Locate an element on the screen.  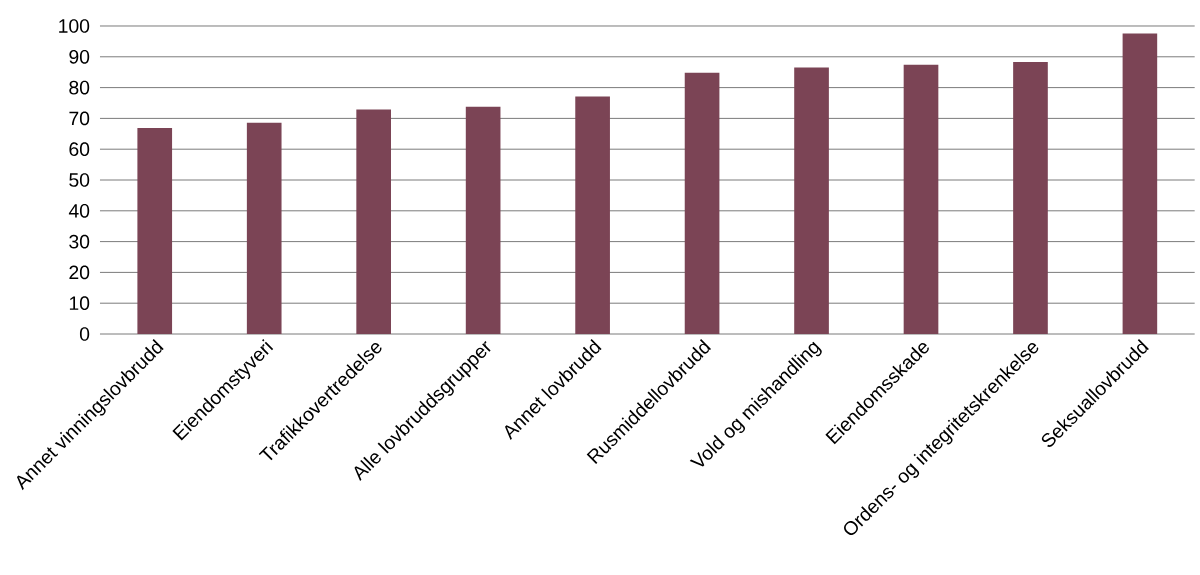
y-tick-label: 90 is located at coordinates (79, 56).